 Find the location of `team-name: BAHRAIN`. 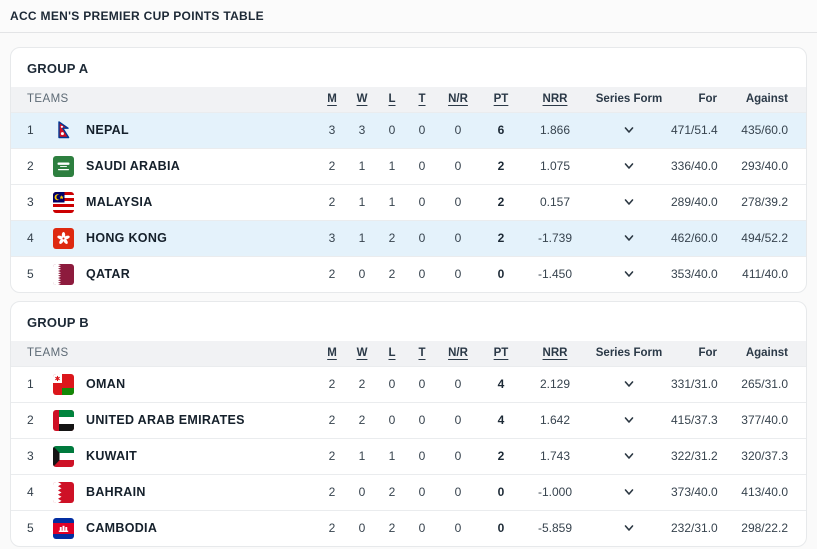

team-name: BAHRAIN is located at coordinates (116, 492).